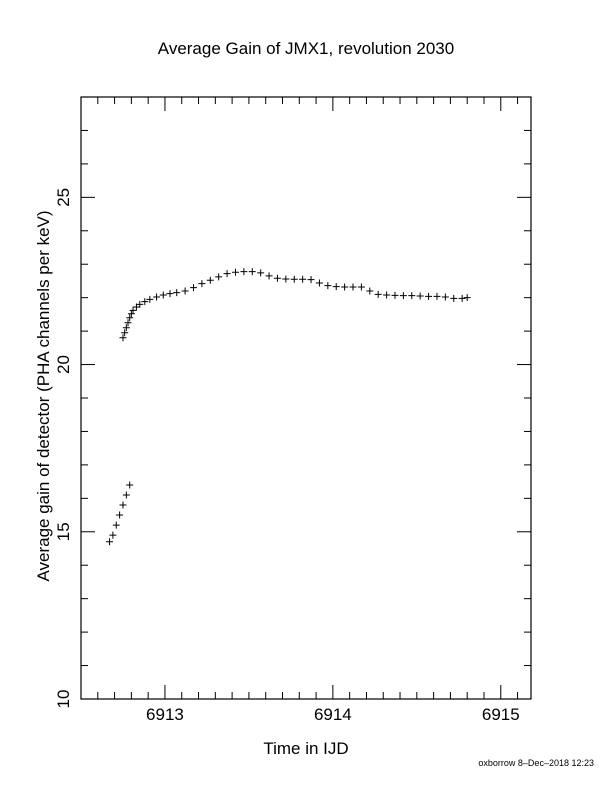 The height and width of the screenshot is (792, 612). I want to click on x-tick-label: 6914, so click(333, 714).